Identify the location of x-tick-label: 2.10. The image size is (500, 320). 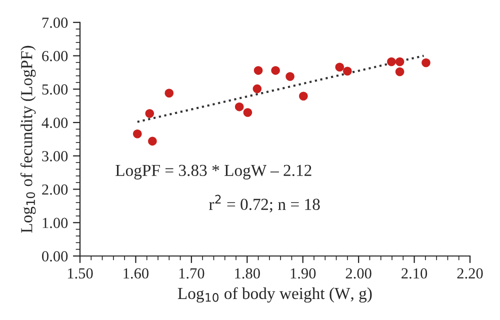
(415, 273).